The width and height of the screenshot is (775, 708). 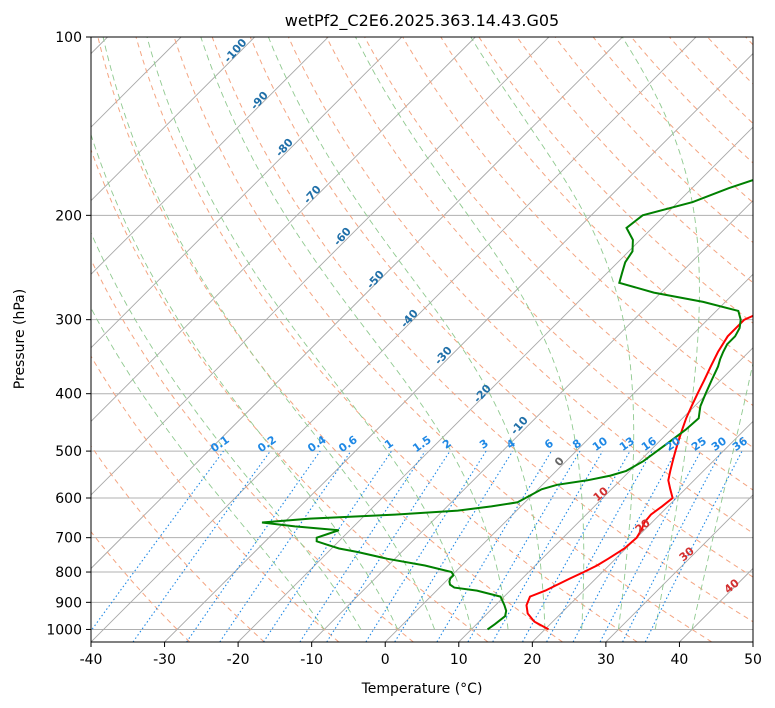 I want to click on y-tick-label: 900, so click(x=68, y=603).